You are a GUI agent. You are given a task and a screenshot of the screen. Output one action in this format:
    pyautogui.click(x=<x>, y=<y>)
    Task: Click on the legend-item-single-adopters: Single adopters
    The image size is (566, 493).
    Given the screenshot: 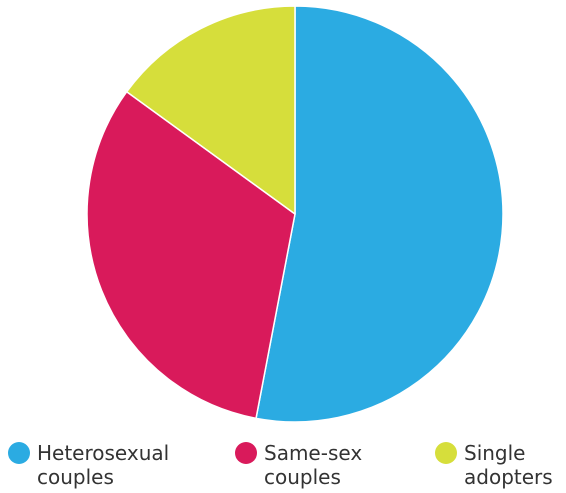 What is the action you would take?
    pyautogui.click(x=494, y=465)
    